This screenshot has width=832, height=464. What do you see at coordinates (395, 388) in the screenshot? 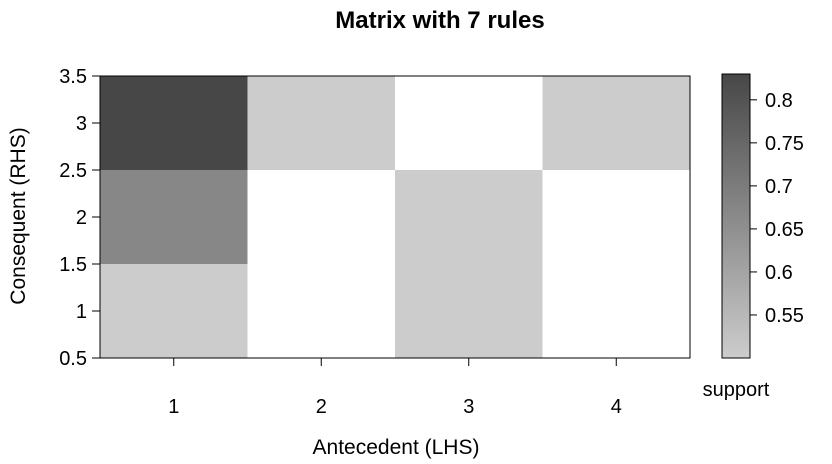
I see `x-axis: 1 2 3 4` at bounding box center [395, 388].